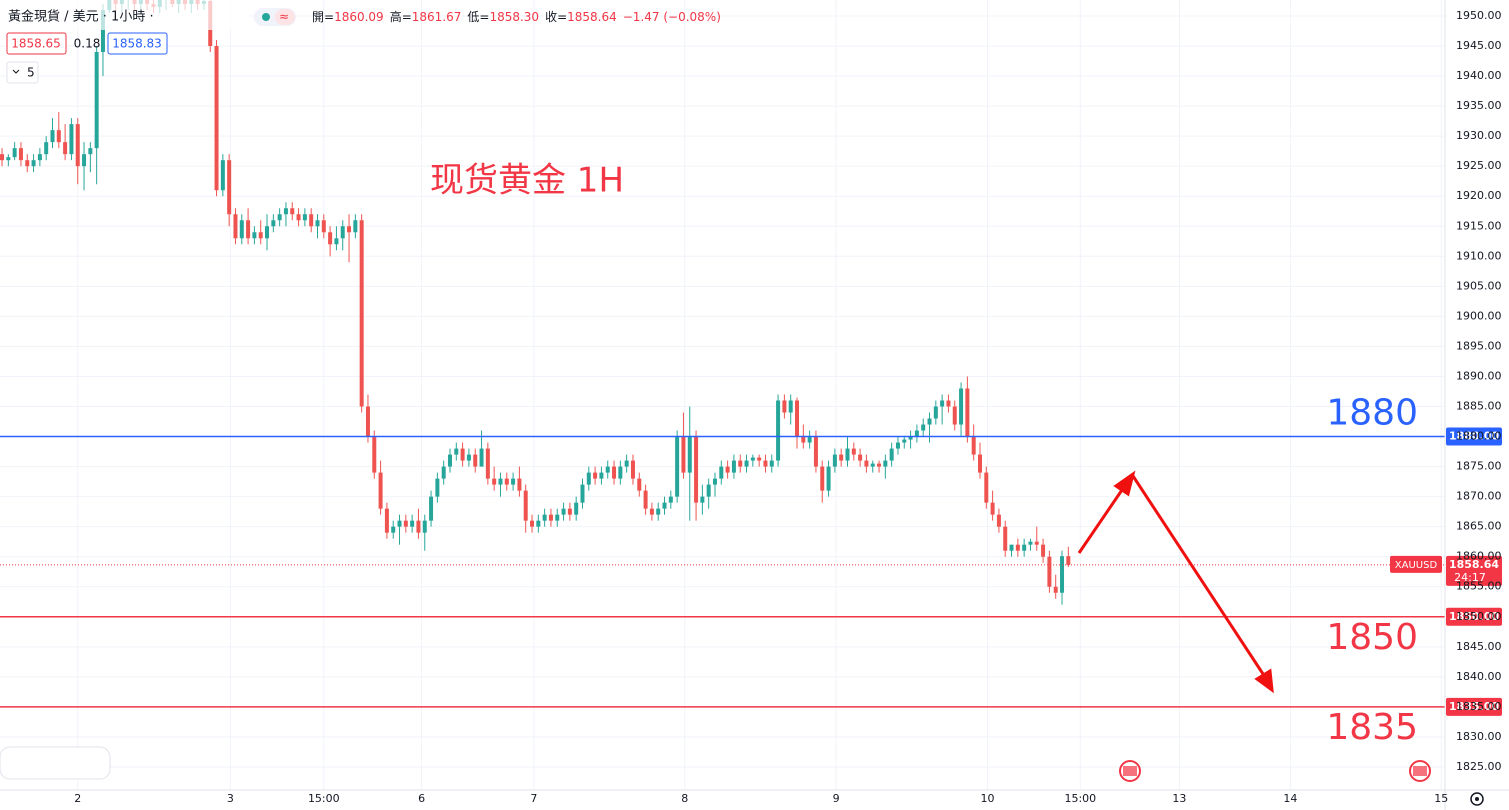 The width and height of the screenshot is (1509, 810). What do you see at coordinates (1479, 436) in the screenshot?
I see `y-tick-label: 1880.00` at bounding box center [1479, 436].